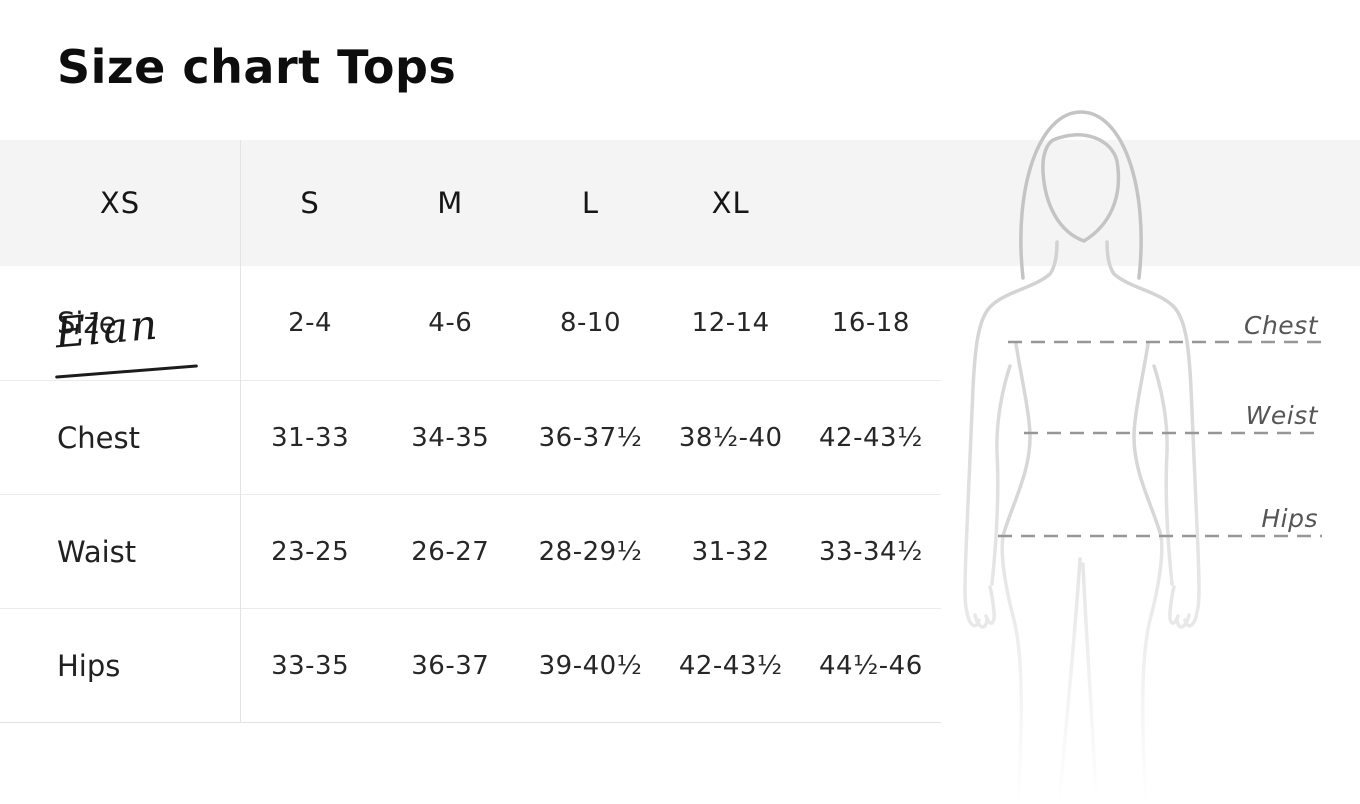 The width and height of the screenshot is (1360, 804). I want to click on column-header-m: M, so click(450, 203).